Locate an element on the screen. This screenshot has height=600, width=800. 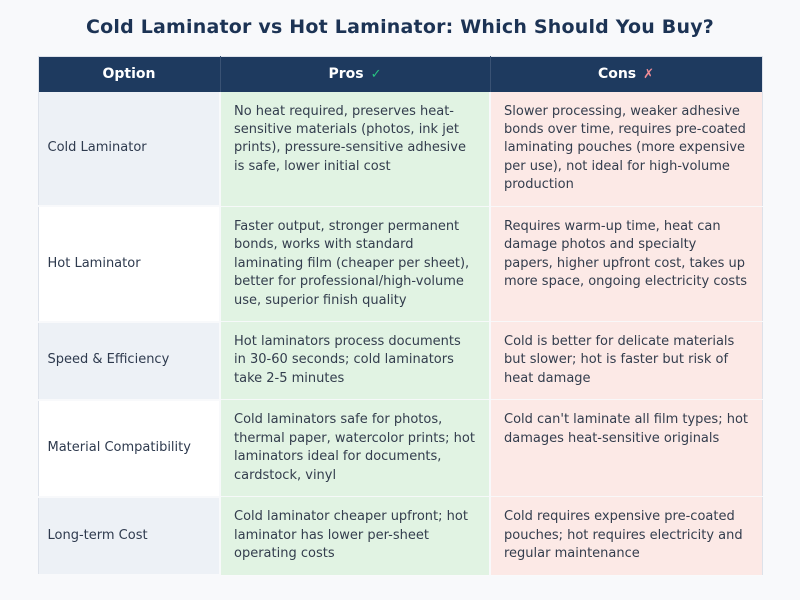
table-header-row: Option Pros ✓ Cons ✗ is located at coordinates (400, 74).